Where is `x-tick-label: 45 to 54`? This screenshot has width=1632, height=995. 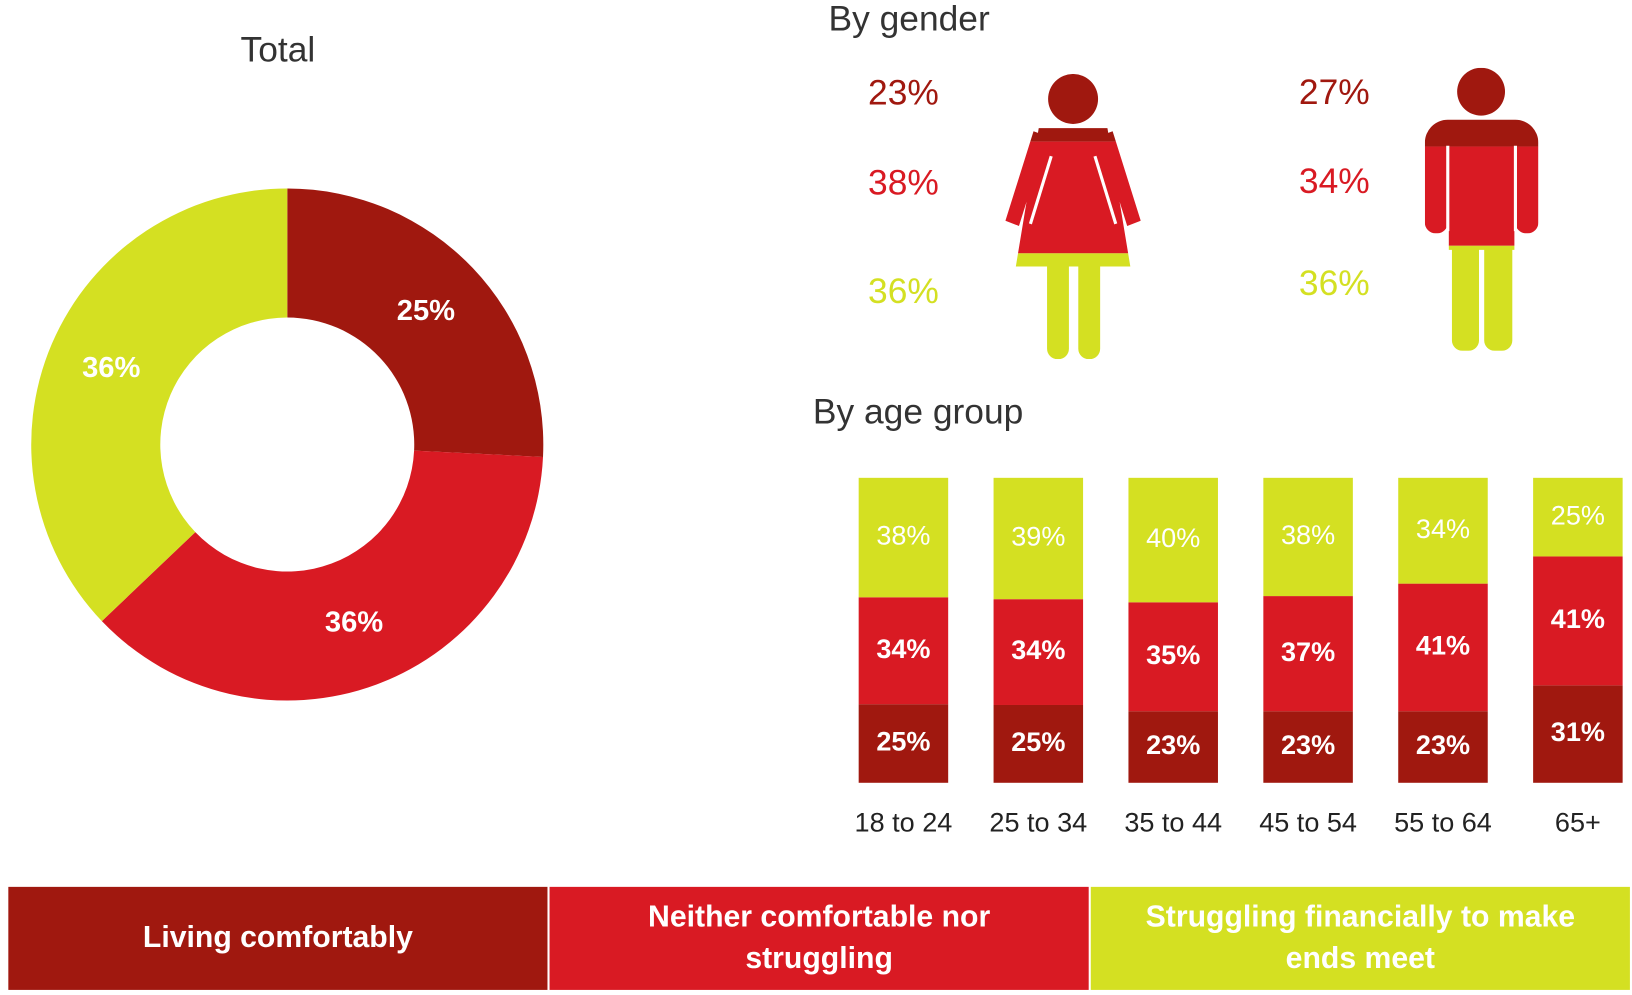 x-tick-label: 45 to 54 is located at coordinates (1308, 823).